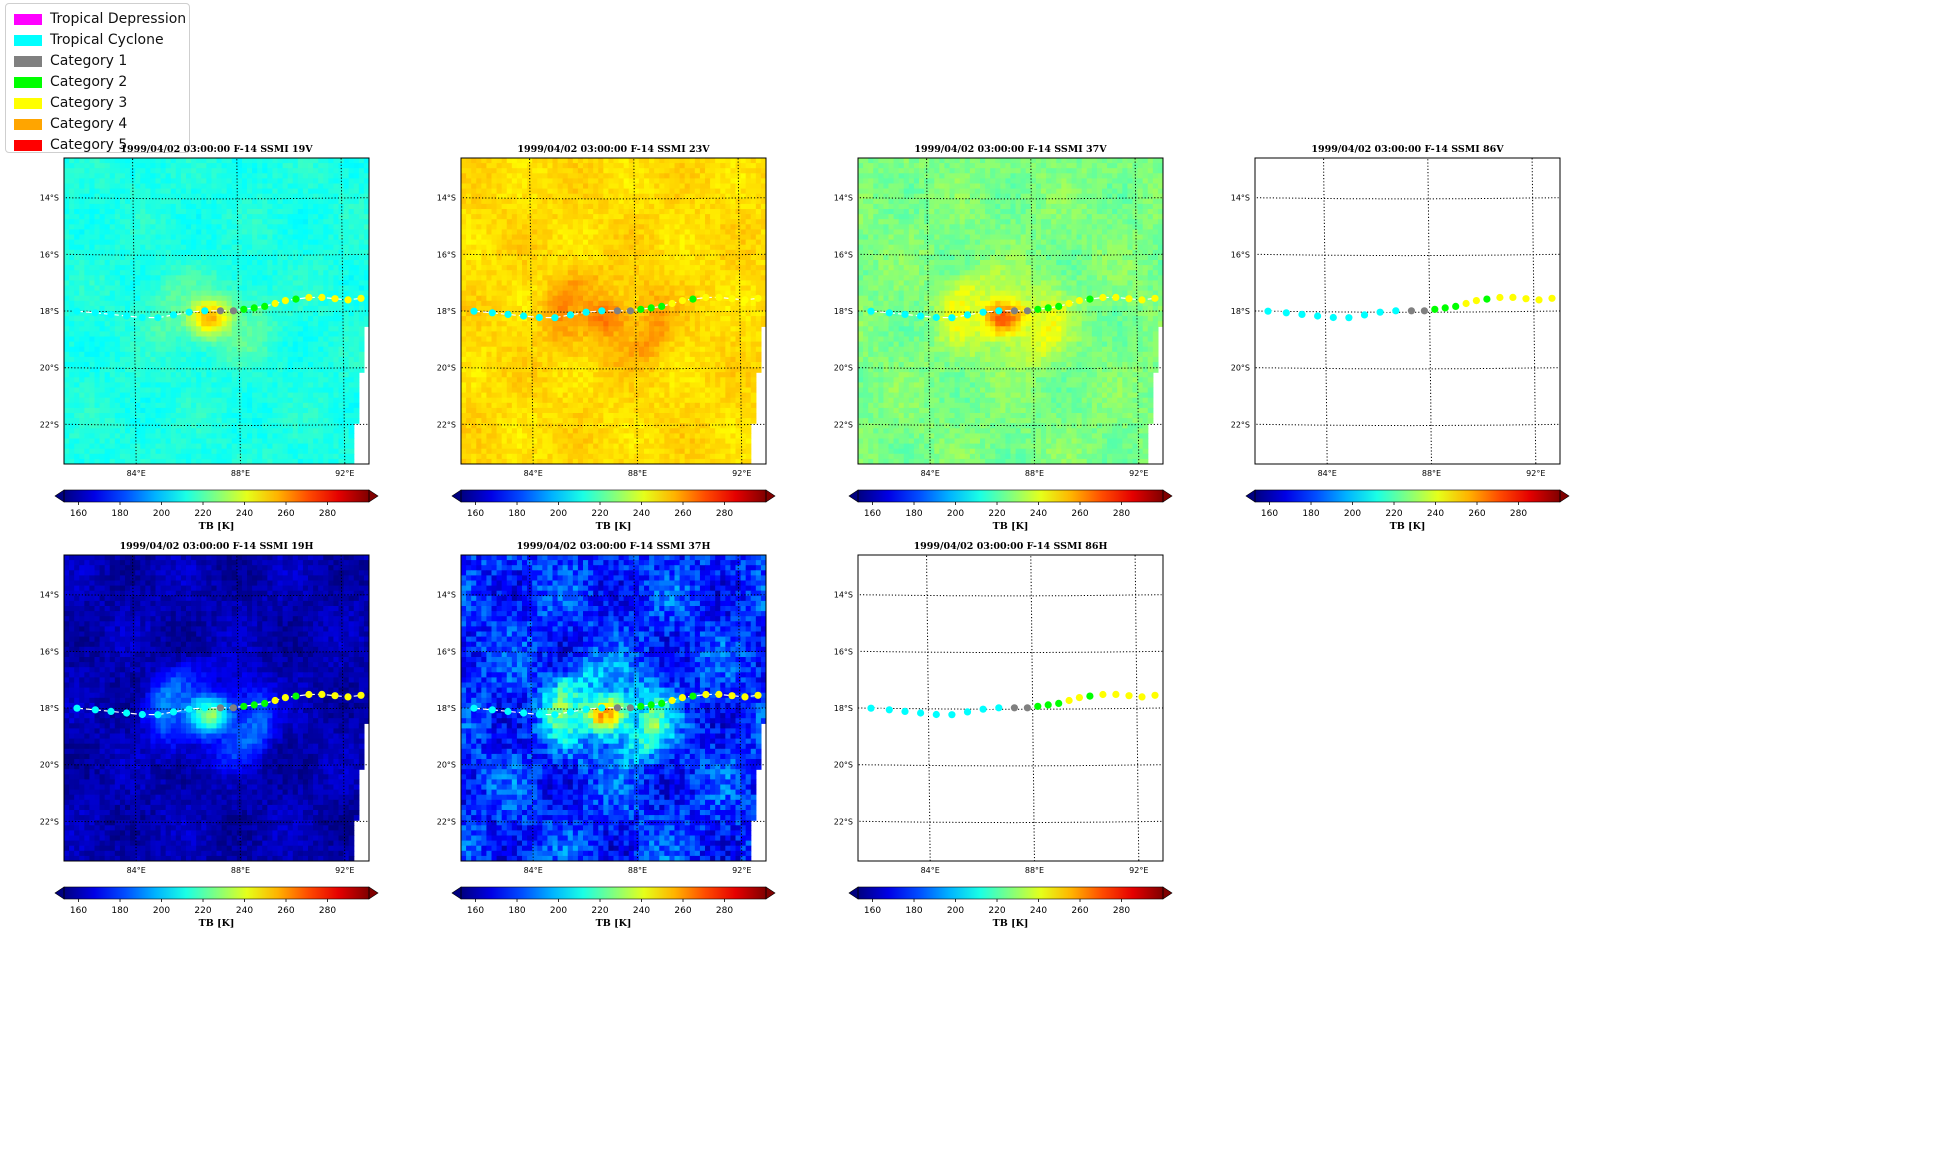  Describe the element at coordinates (89, 82) in the screenshot. I see `legend-label: Category 2` at that location.